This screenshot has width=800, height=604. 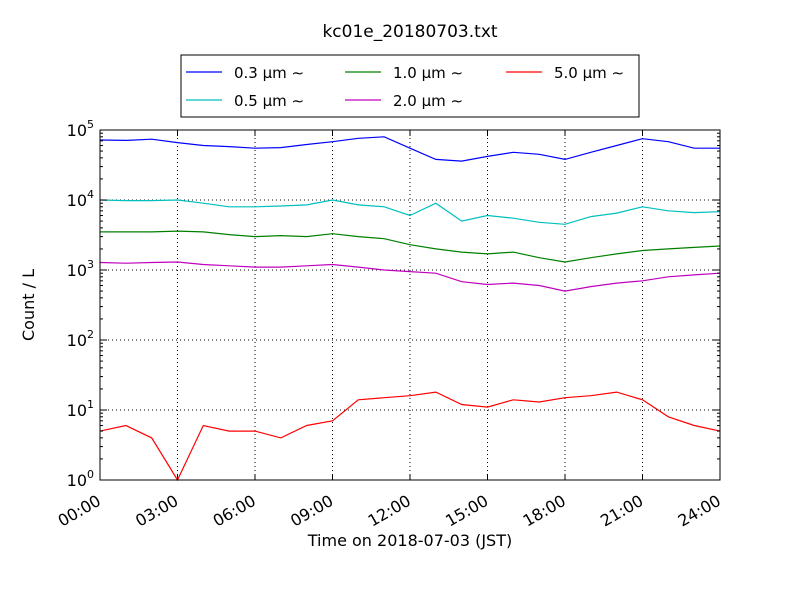 I want to click on y-tick-label: 10⁵, so click(x=80, y=129).